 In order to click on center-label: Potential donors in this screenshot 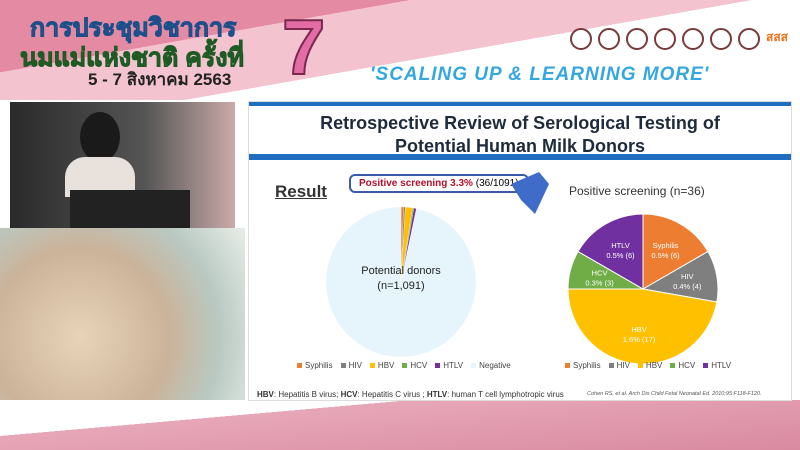, I will do `click(401, 271)`.